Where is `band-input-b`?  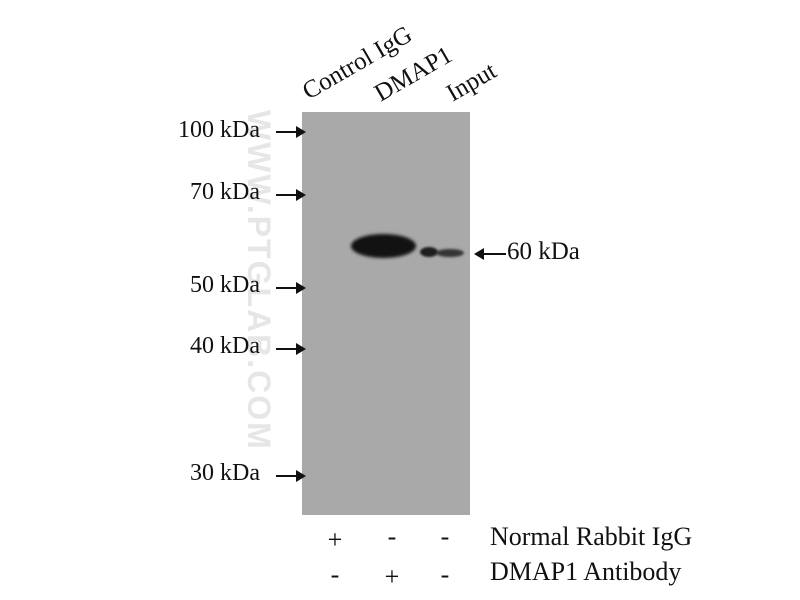 band-input-b is located at coordinates (450, 253).